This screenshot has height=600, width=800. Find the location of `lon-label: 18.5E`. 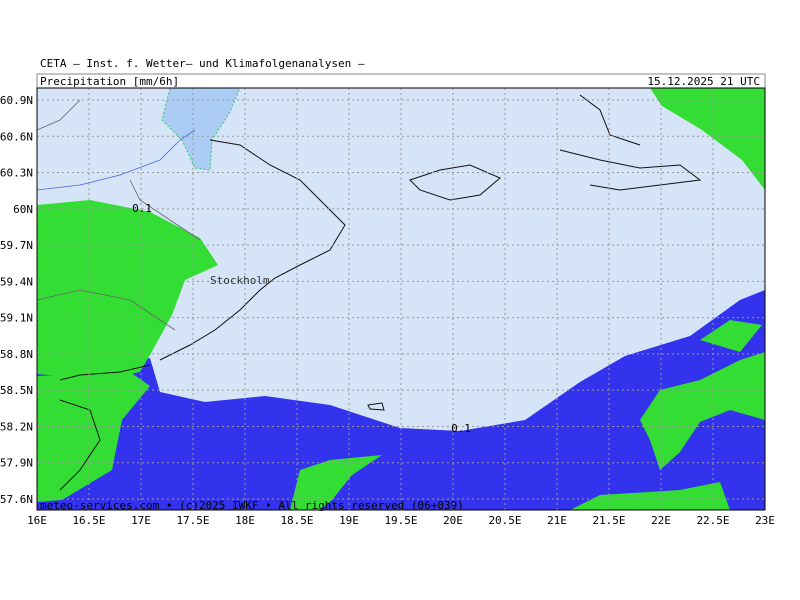

lon-label: 18.5E is located at coordinates (296, 520).